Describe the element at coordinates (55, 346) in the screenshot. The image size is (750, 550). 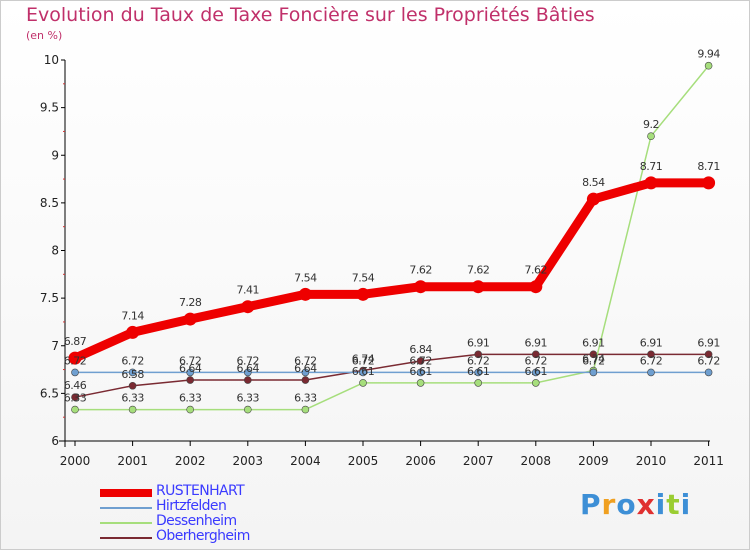
I see `y-tick-label: 7` at that location.